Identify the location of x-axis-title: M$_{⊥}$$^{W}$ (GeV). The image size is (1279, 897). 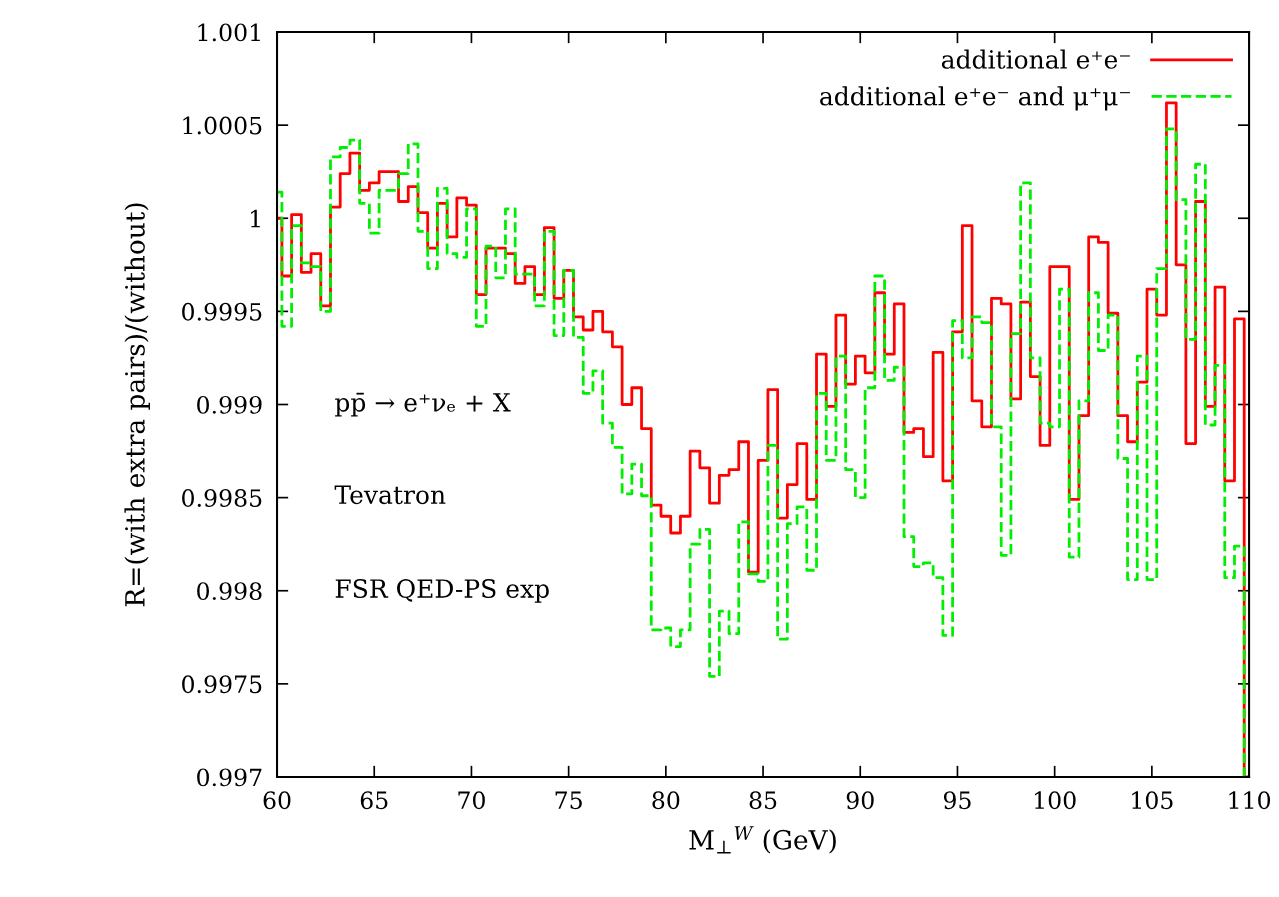
(762, 840).